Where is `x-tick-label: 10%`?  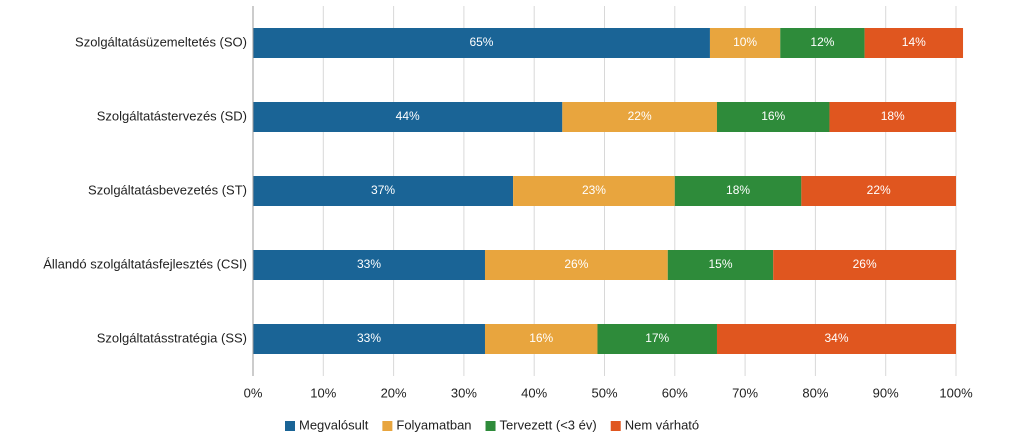 x-tick-label: 10% is located at coordinates (323, 392).